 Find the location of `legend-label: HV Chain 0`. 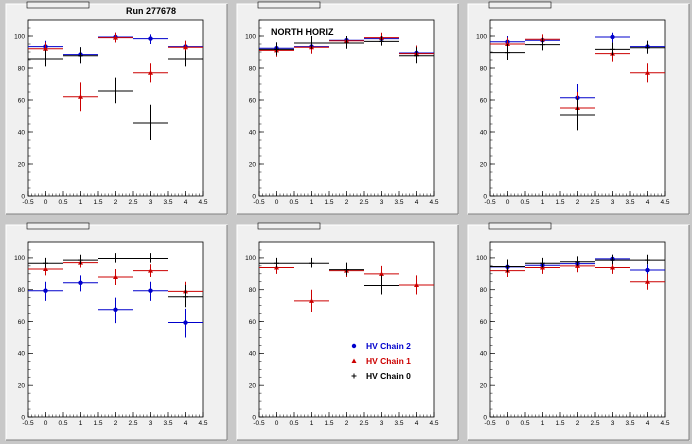

legend-label: HV Chain 0 is located at coordinates (388, 376).